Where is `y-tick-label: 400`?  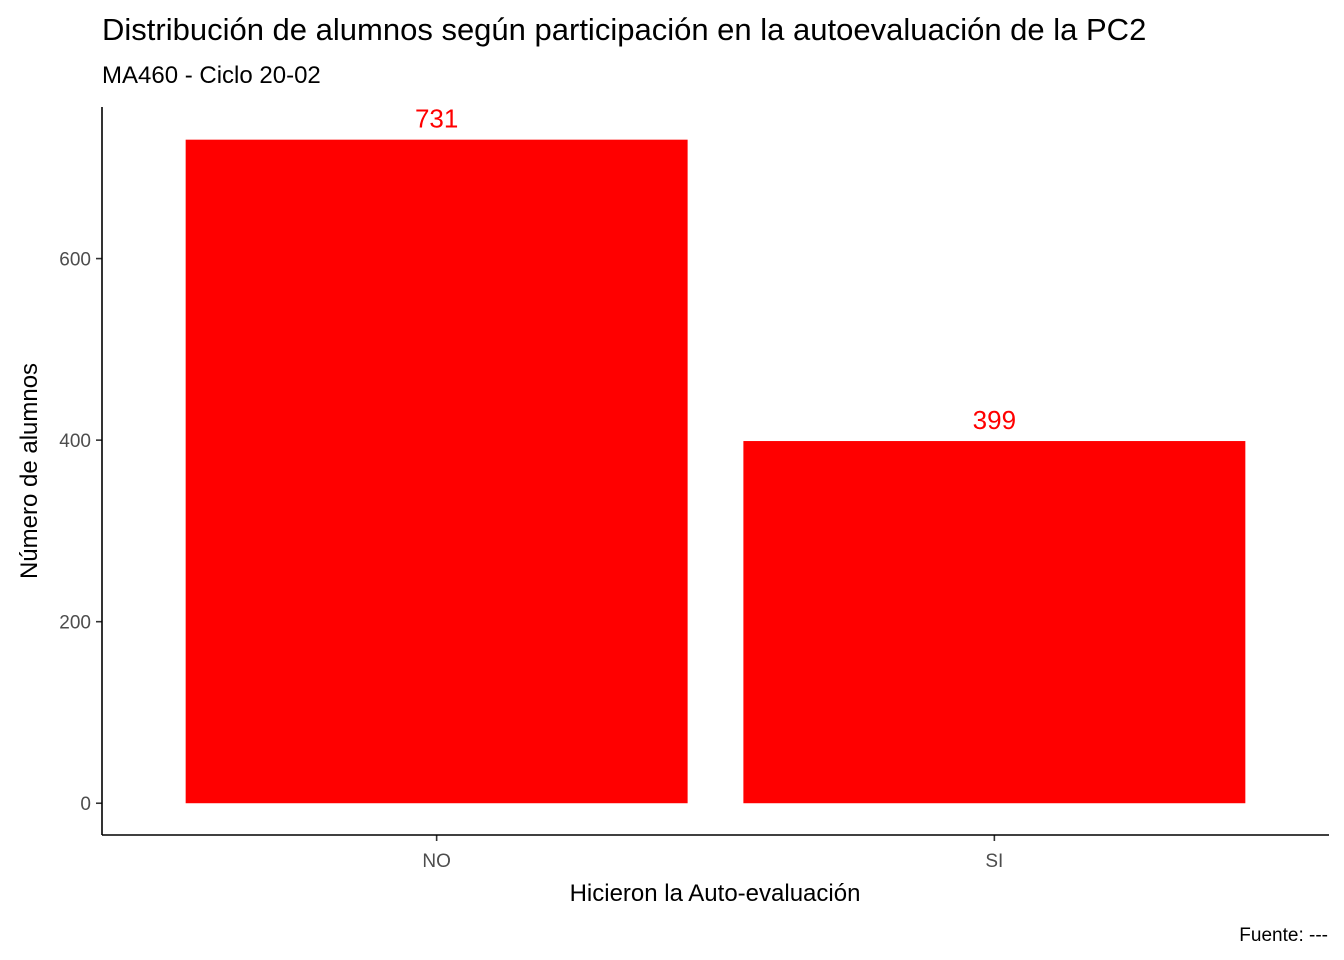
y-tick-label: 400 is located at coordinates (75, 441).